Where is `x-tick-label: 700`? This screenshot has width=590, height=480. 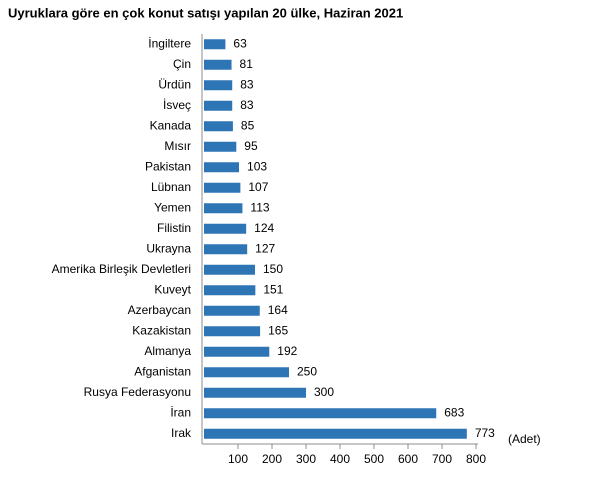
x-tick-label: 700 is located at coordinates (442, 459).